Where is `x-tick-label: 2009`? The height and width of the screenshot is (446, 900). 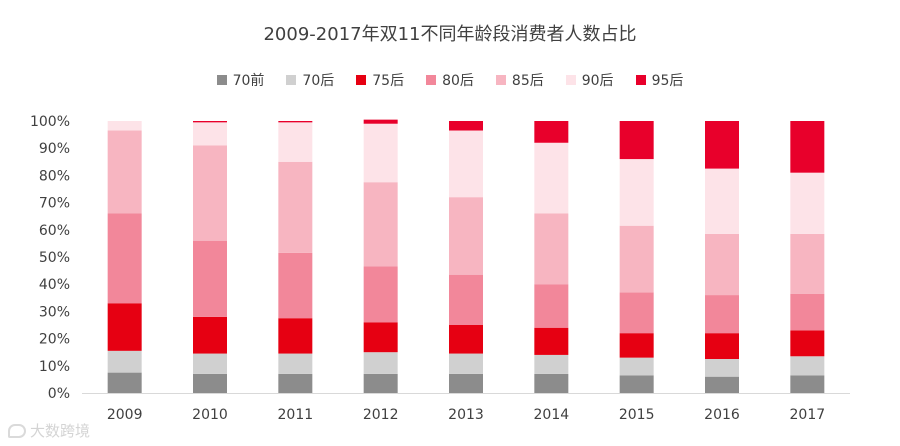 x-tick-label: 2009 is located at coordinates (125, 415).